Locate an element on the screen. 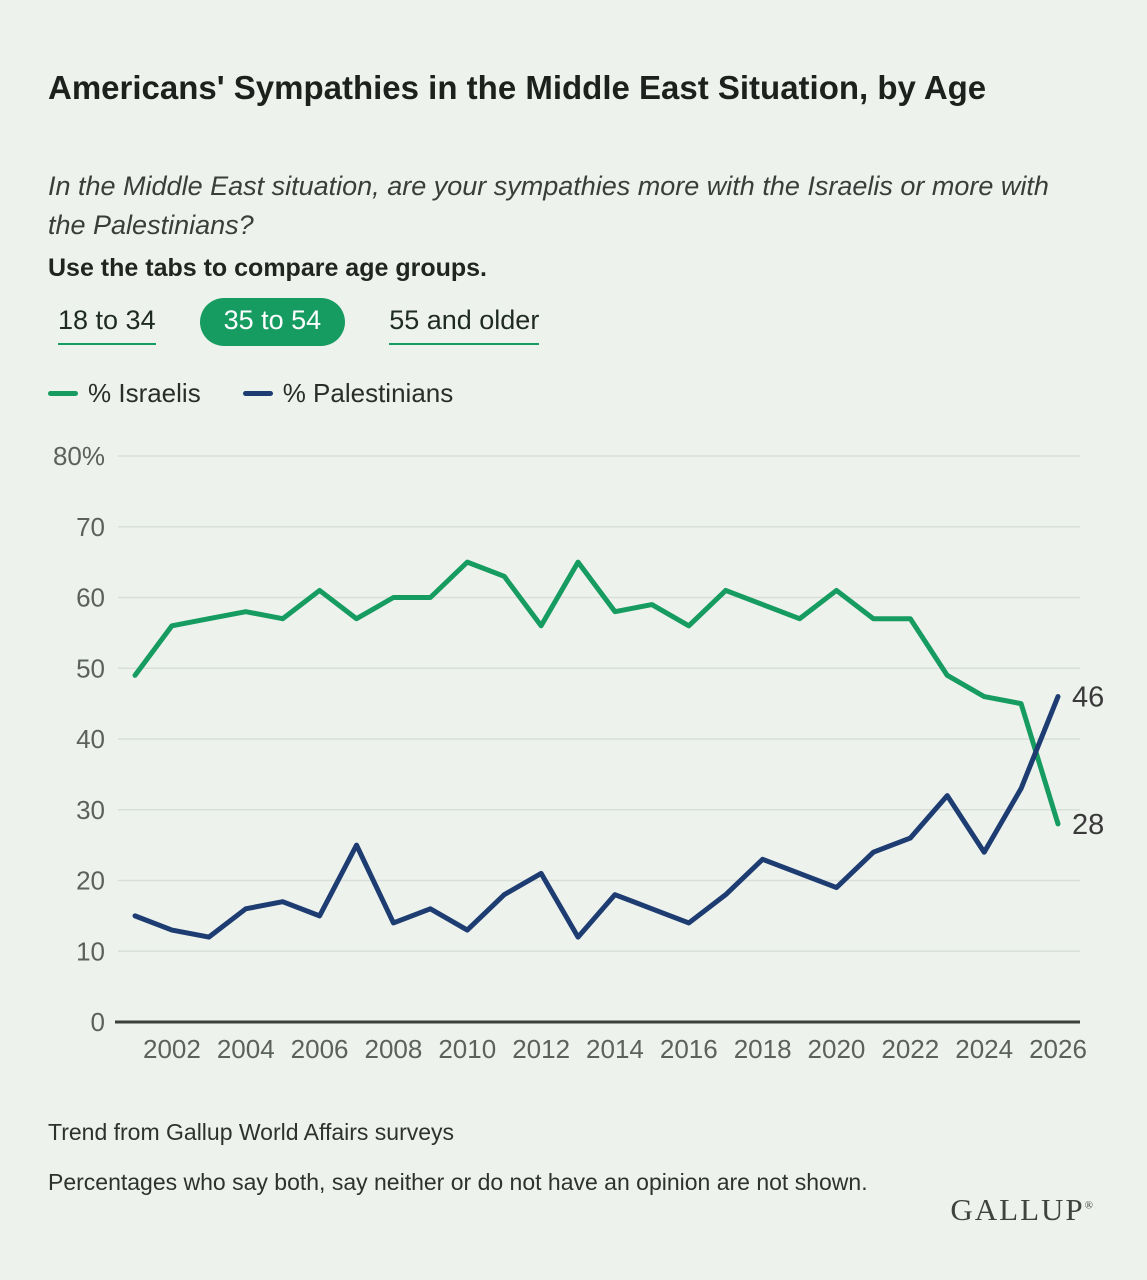 The image size is (1147, 1280). y-tick-label-10: 10 is located at coordinates (90, 951).